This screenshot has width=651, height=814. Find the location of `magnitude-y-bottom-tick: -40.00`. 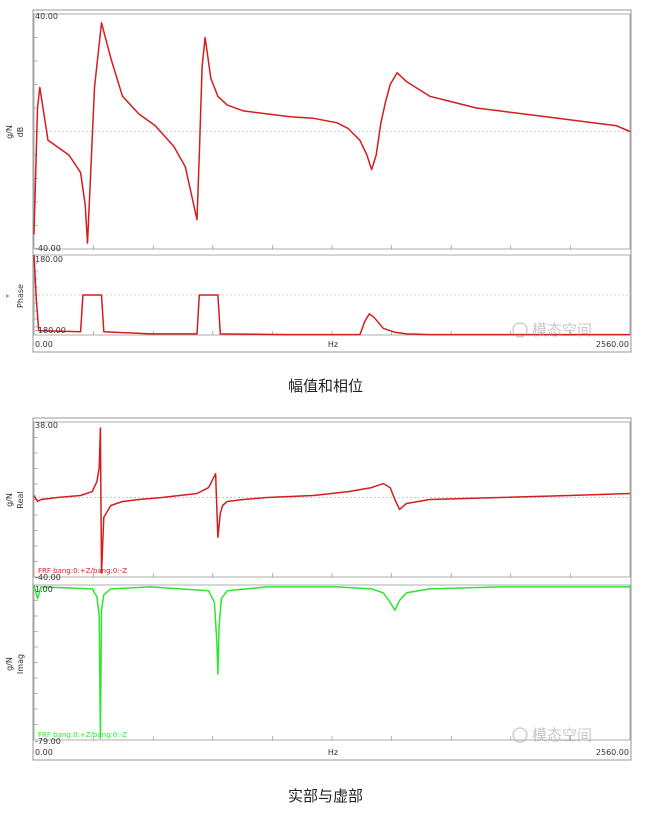

magnitude-y-bottom-tick: -40.00 is located at coordinates (48, 248).